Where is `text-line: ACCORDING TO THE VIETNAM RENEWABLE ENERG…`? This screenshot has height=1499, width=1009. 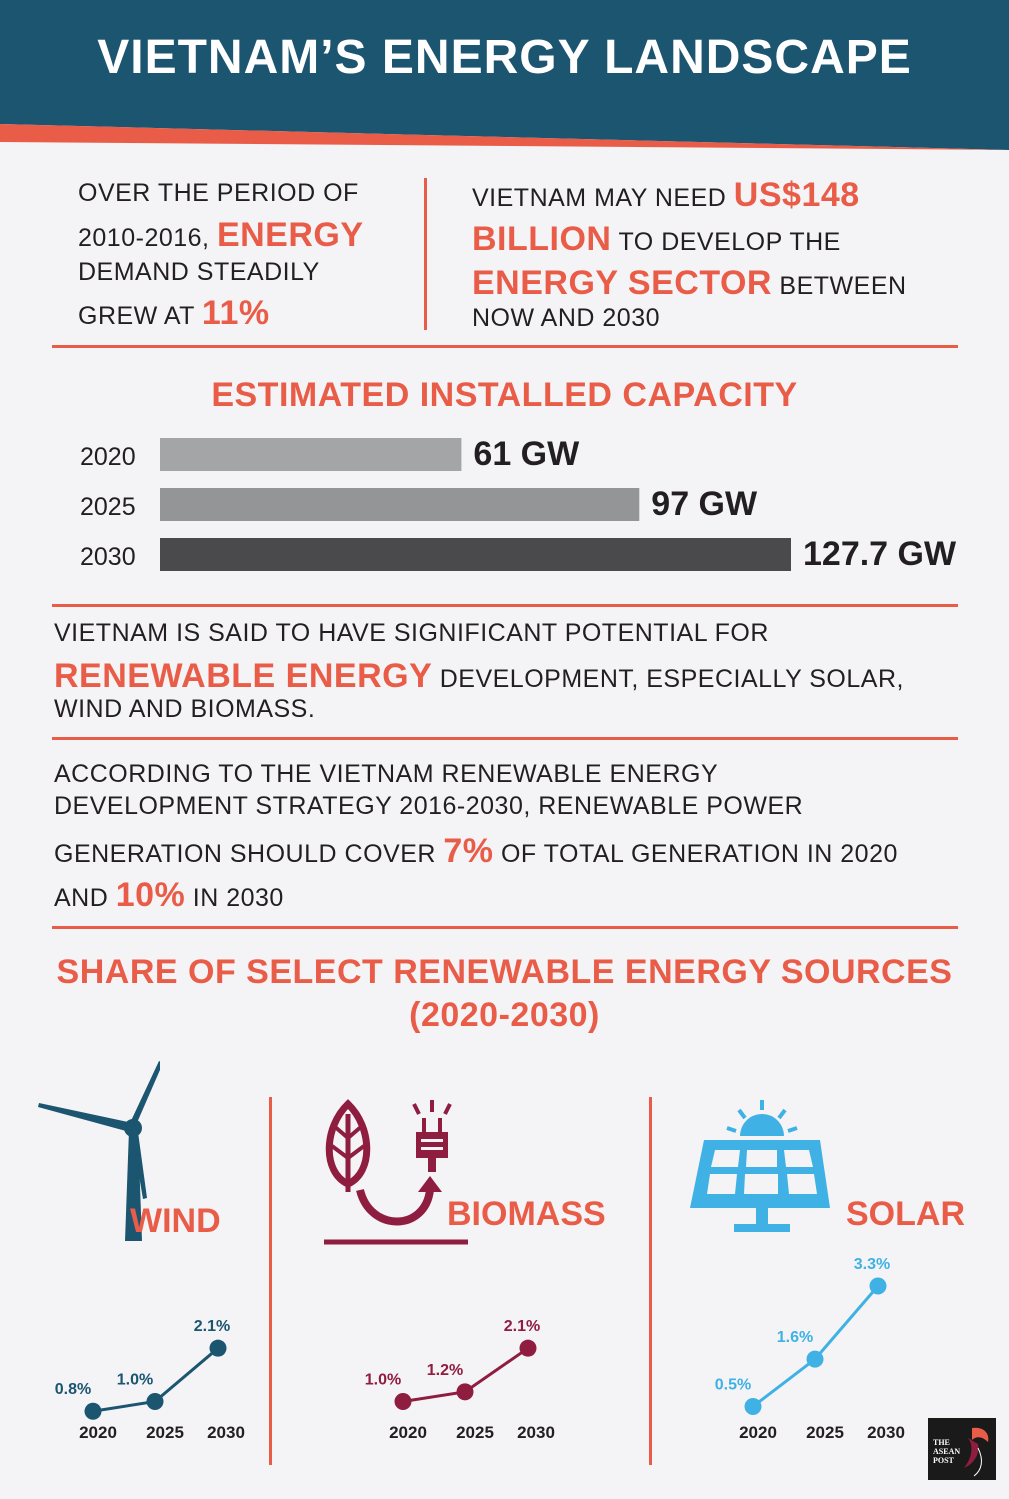 text-line: ACCORDING TO THE VIETNAM RENEWABLE ENERG… is located at coordinates (386, 774).